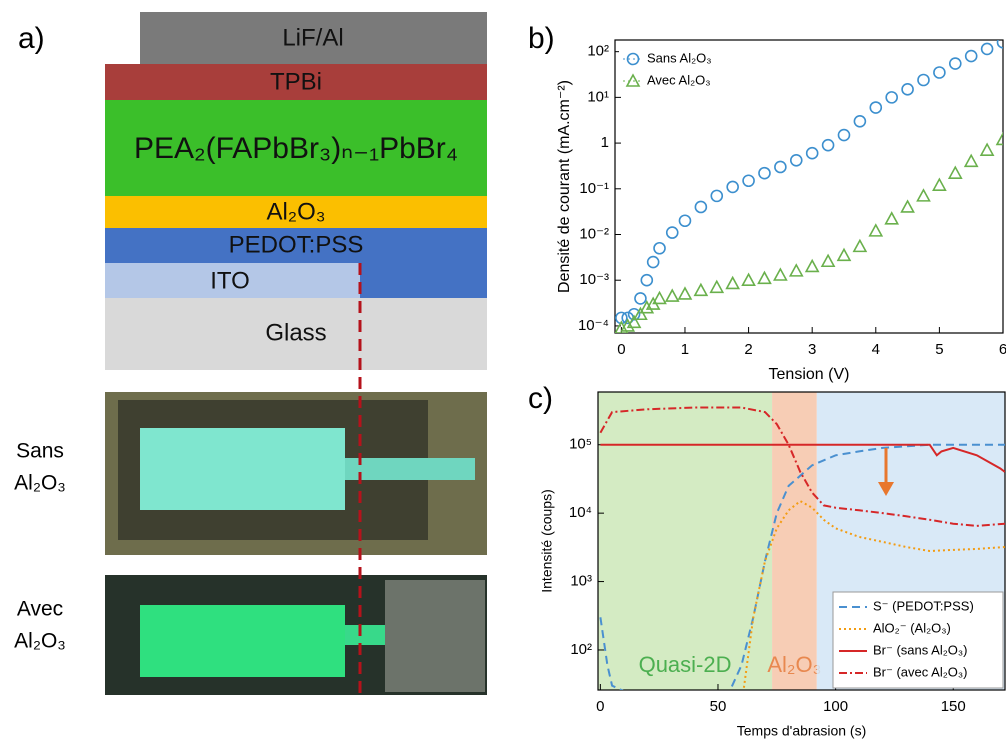  What do you see at coordinates (923, 605) in the screenshot?
I see `legend-label: S⁻ (PEDOT:PSS)` at bounding box center [923, 605].